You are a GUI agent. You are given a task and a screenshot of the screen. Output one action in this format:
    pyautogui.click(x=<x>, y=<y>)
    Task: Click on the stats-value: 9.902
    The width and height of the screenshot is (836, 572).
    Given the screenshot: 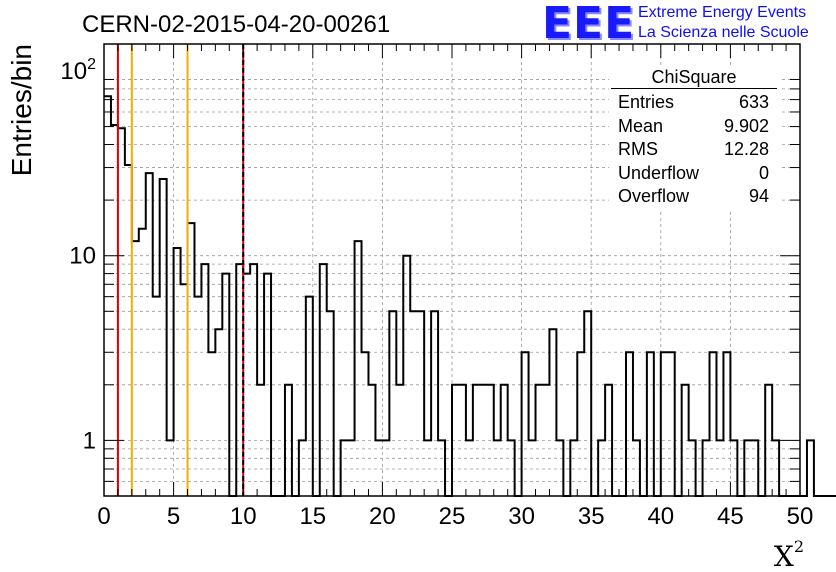 What is the action you would take?
    pyautogui.click(x=746, y=125)
    